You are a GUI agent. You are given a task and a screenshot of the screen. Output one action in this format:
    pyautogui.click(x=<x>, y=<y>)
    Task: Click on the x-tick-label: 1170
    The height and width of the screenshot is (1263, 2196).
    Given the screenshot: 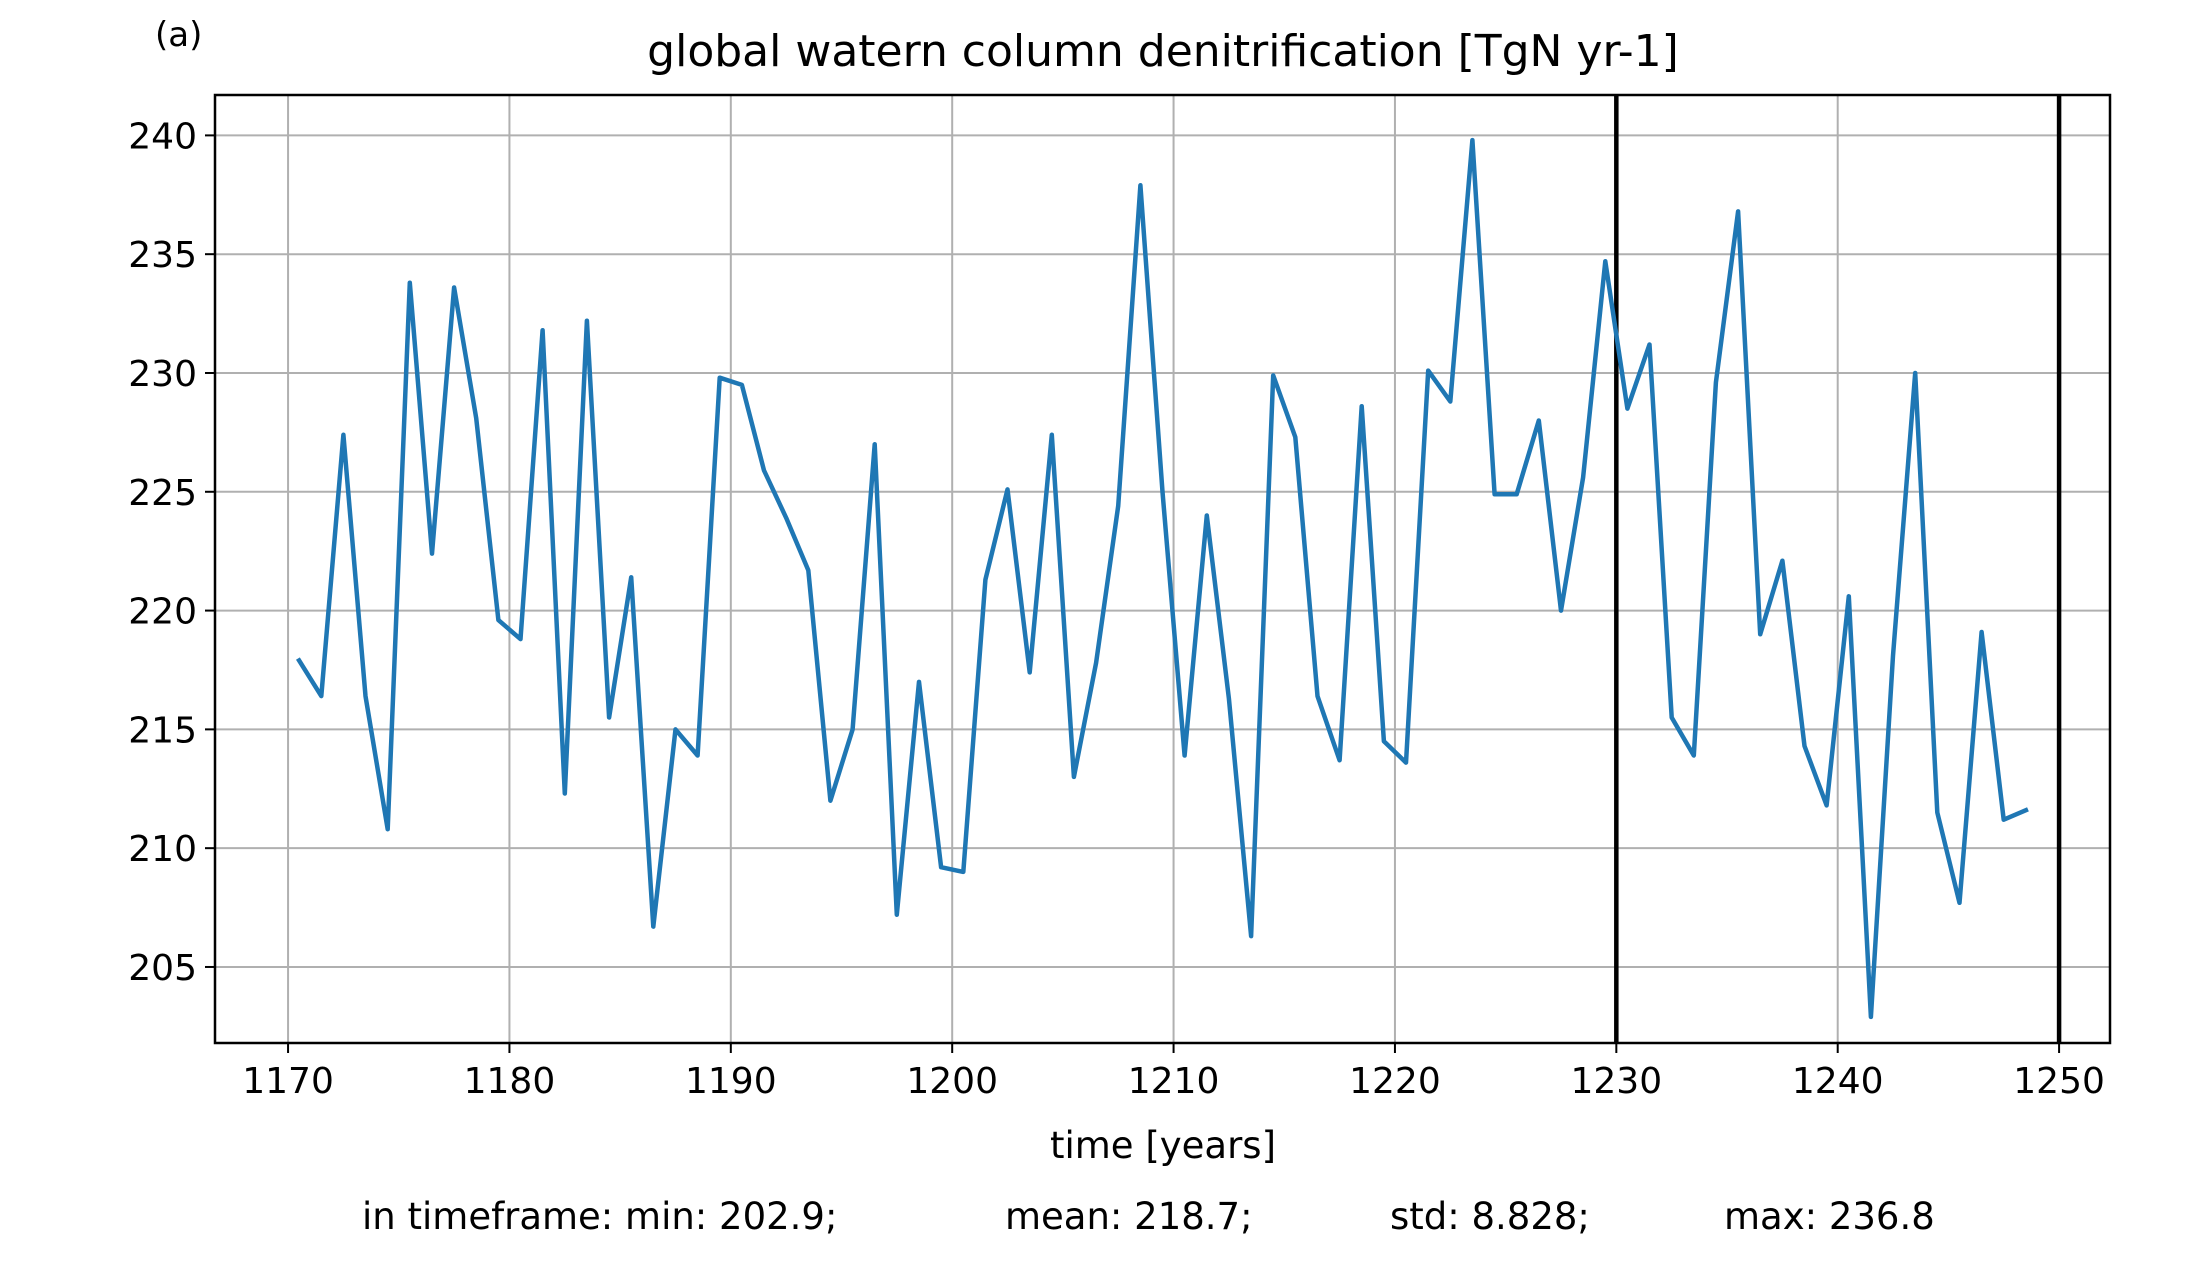 What is the action you would take?
    pyautogui.click(x=288, y=1081)
    